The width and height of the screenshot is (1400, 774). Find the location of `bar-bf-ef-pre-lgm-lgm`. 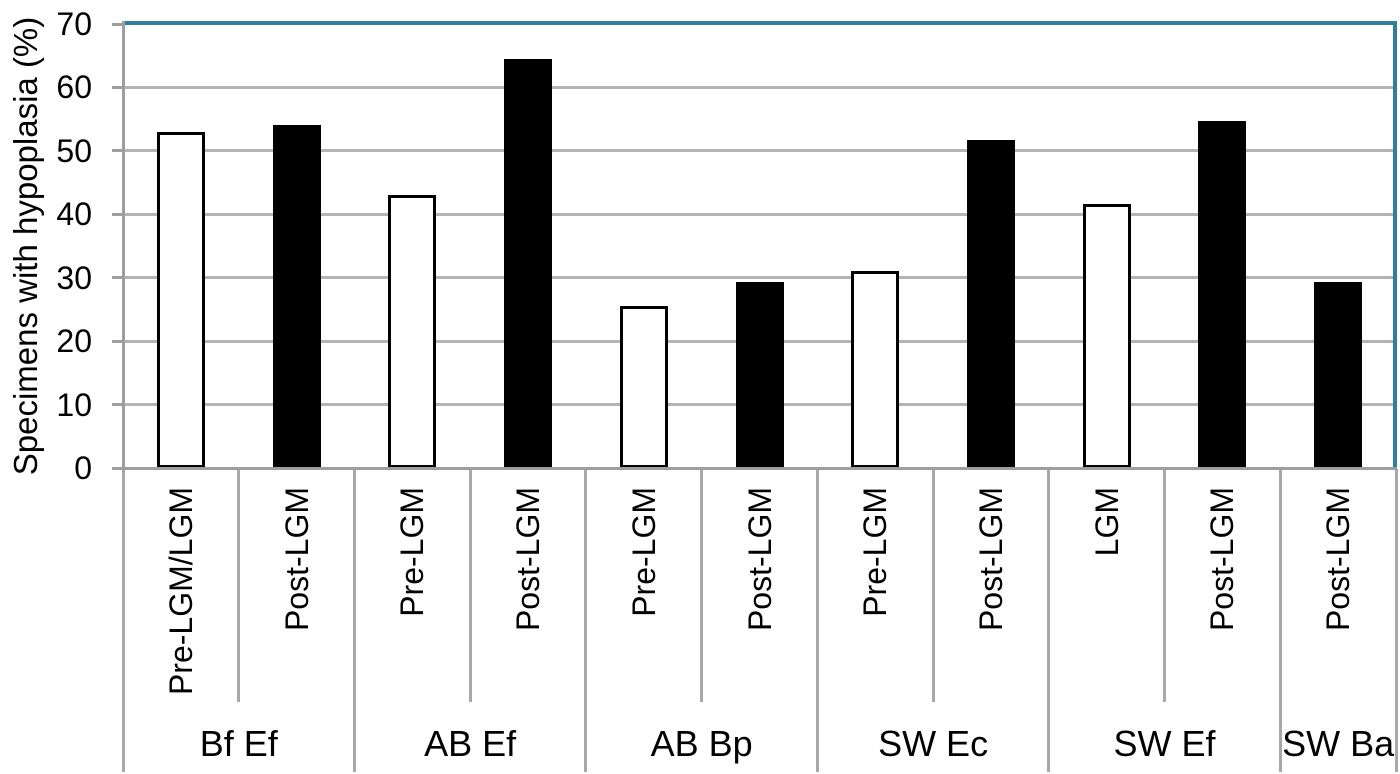

bar-bf-ef-pre-lgm-lgm is located at coordinates (180, 299).